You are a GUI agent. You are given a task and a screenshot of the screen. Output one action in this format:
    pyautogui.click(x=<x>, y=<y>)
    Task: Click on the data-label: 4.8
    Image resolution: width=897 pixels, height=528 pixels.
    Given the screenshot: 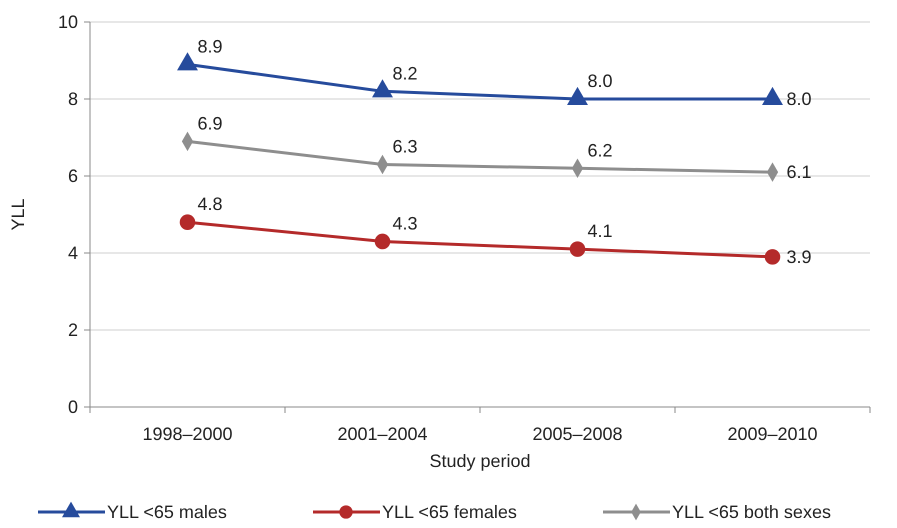 What is the action you would take?
    pyautogui.click(x=210, y=204)
    